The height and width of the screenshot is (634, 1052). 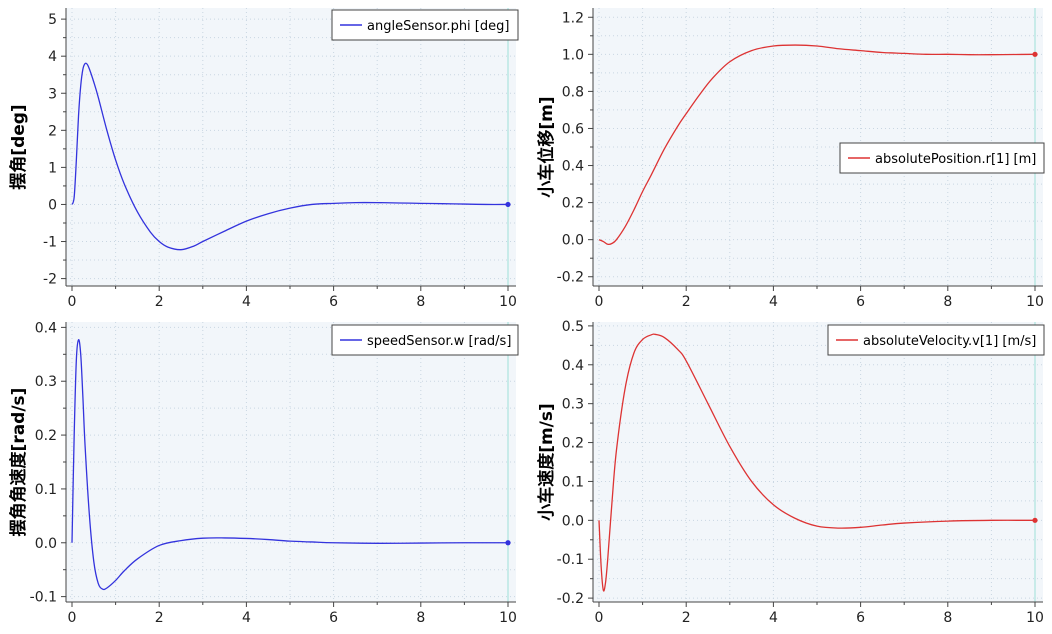 I want to click on y-axis-label: 摆角角速度[rad/s], so click(x=18, y=462).